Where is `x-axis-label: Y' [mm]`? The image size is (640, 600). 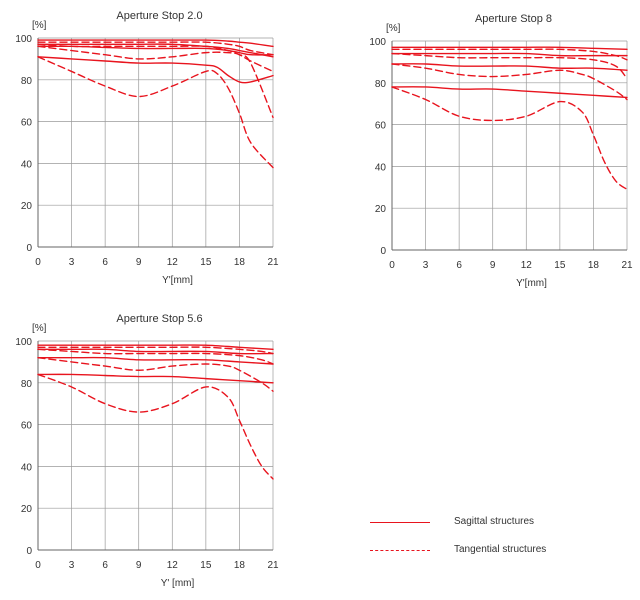 x-axis-label: Y' [mm] is located at coordinates (178, 583).